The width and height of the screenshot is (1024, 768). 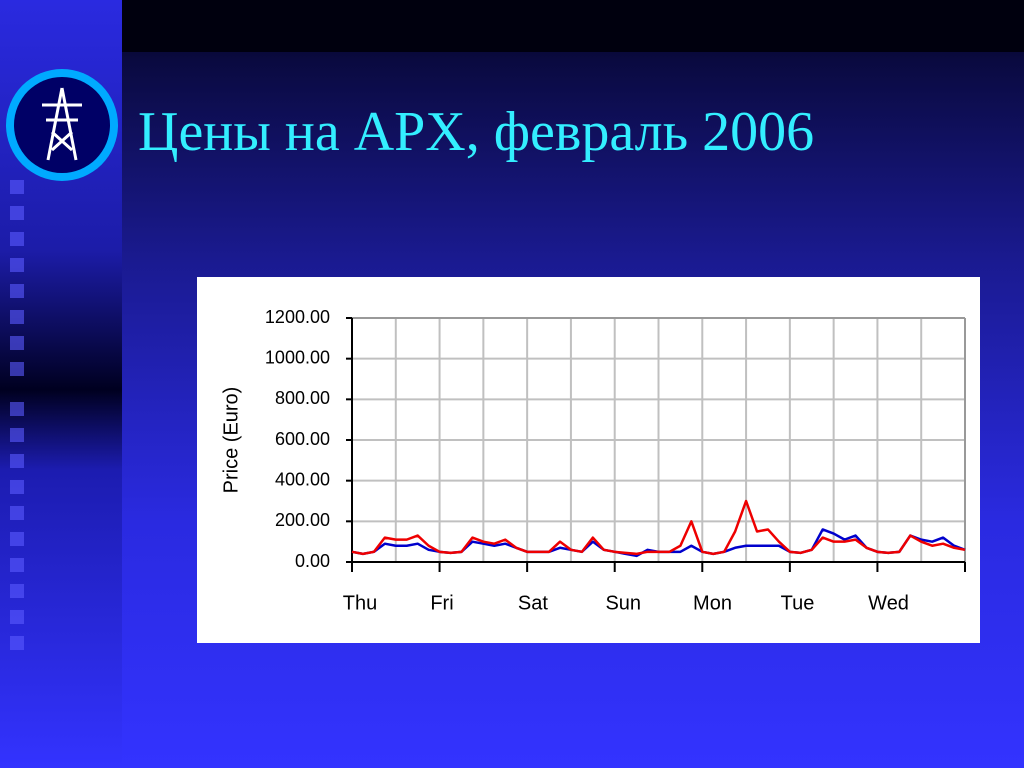 I want to click on x-tick-label: Fri, so click(x=441, y=603).